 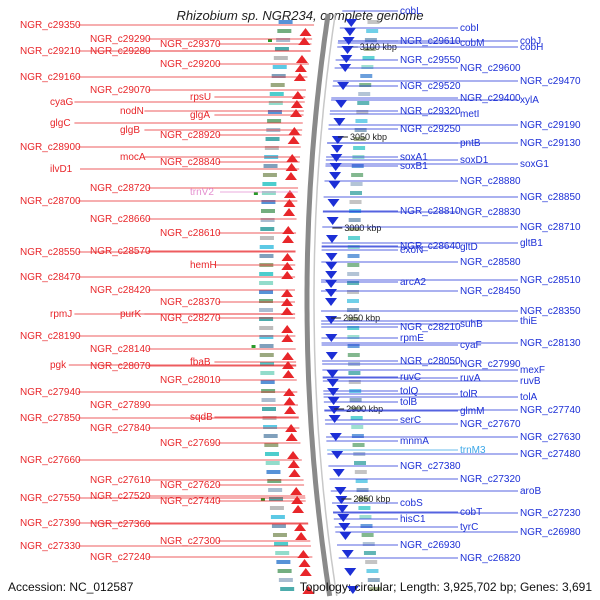 I want to click on gene-label: NGR_c28140, so click(x=120, y=349).